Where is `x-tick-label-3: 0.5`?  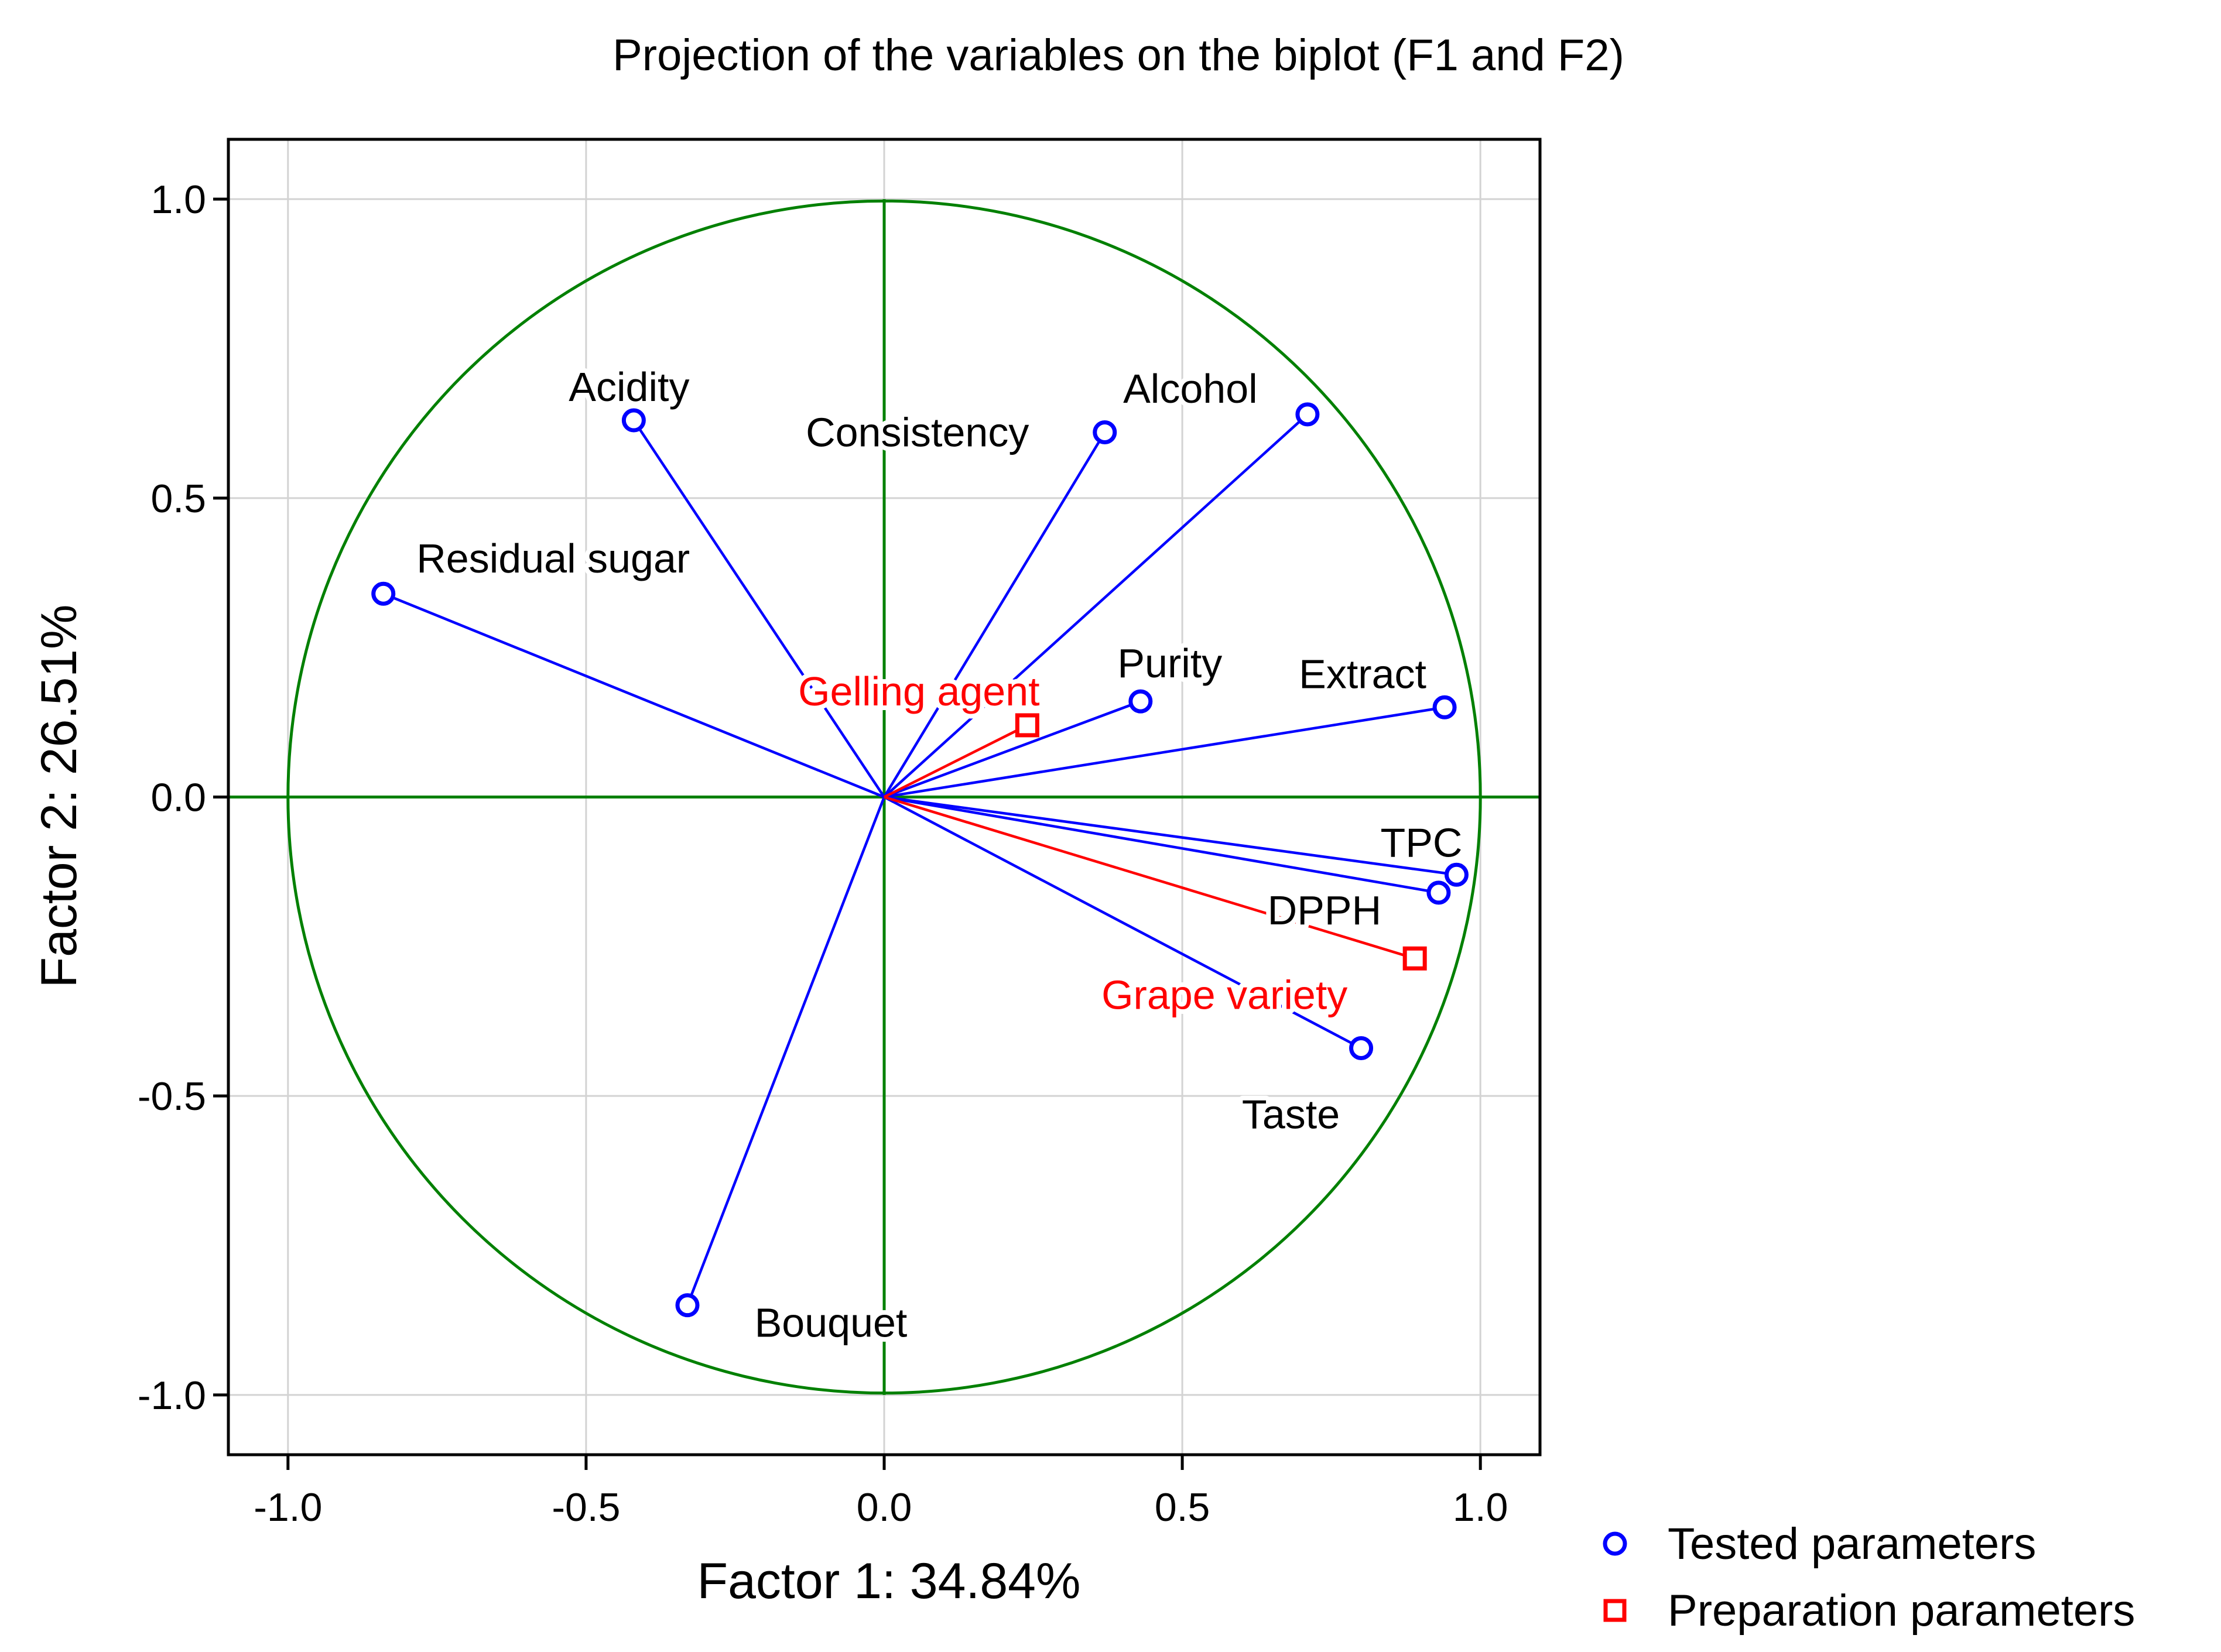
x-tick-label-3: 0.5 is located at coordinates (1183, 1507).